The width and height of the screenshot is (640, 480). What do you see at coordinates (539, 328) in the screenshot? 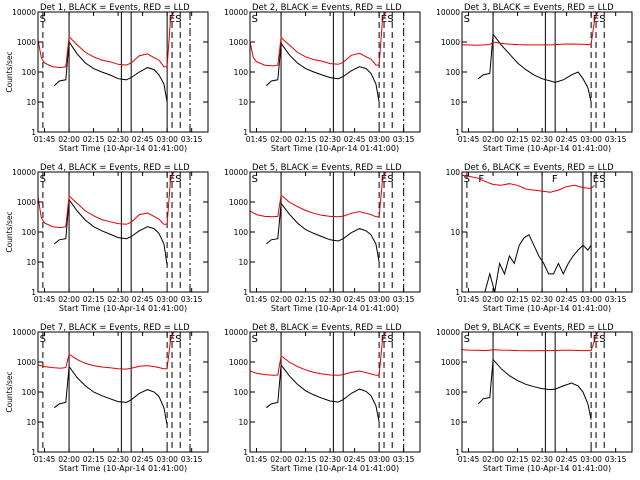
I see `panel-title: Det 9, BLACK = Events, RED = LLD` at bounding box center [539, 328].